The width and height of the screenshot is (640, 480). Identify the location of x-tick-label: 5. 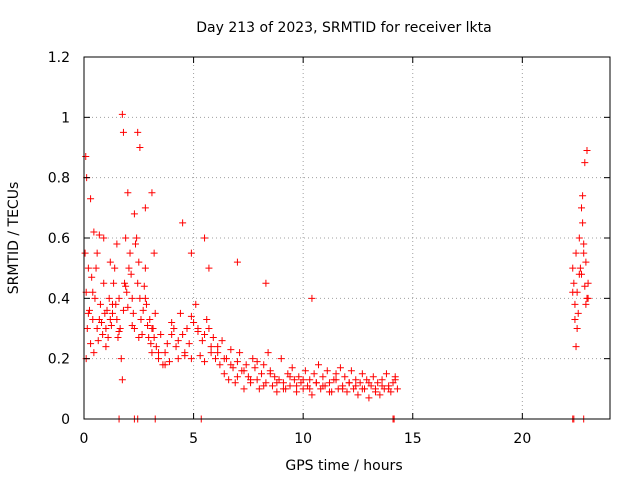
(193, 439).